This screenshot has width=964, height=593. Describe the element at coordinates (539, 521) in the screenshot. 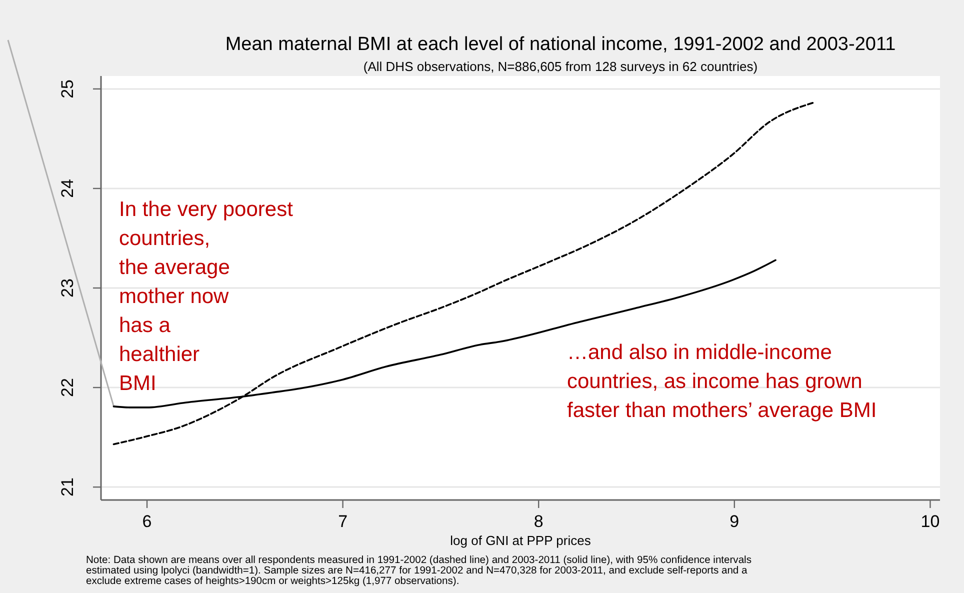

I see `x-tick-label: 8` at that location.